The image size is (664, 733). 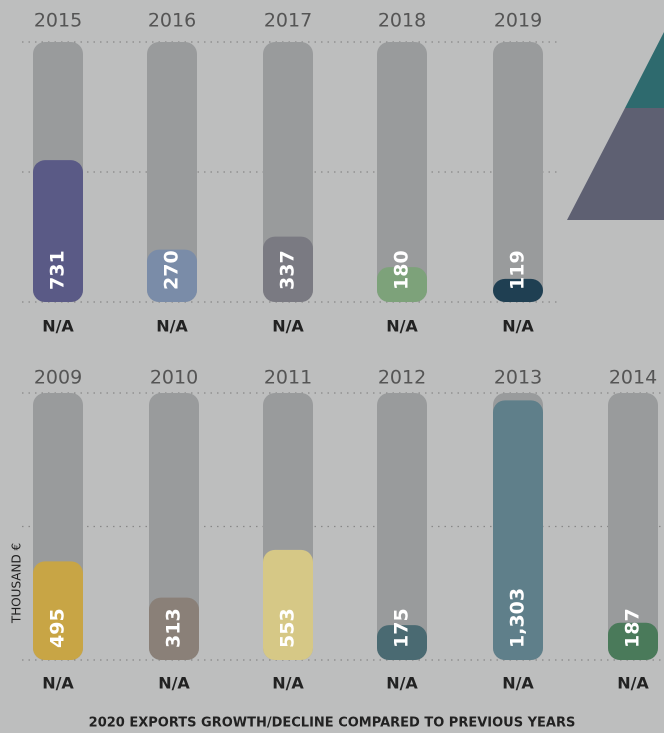 I want to click on data-label: 313, so click(x=174, y=628).